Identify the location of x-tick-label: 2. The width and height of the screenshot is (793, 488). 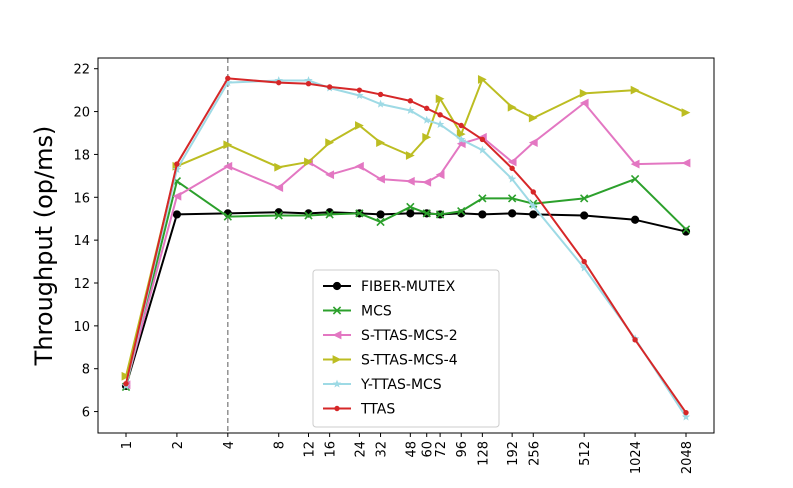
(178, 445).